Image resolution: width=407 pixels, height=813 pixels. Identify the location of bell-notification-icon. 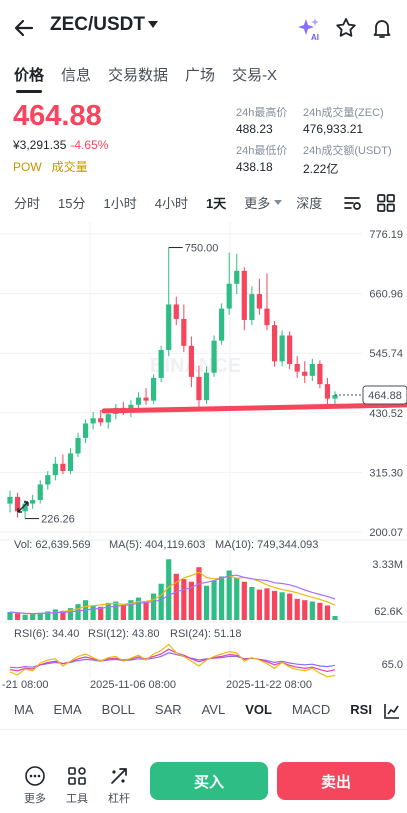
(382, 28).